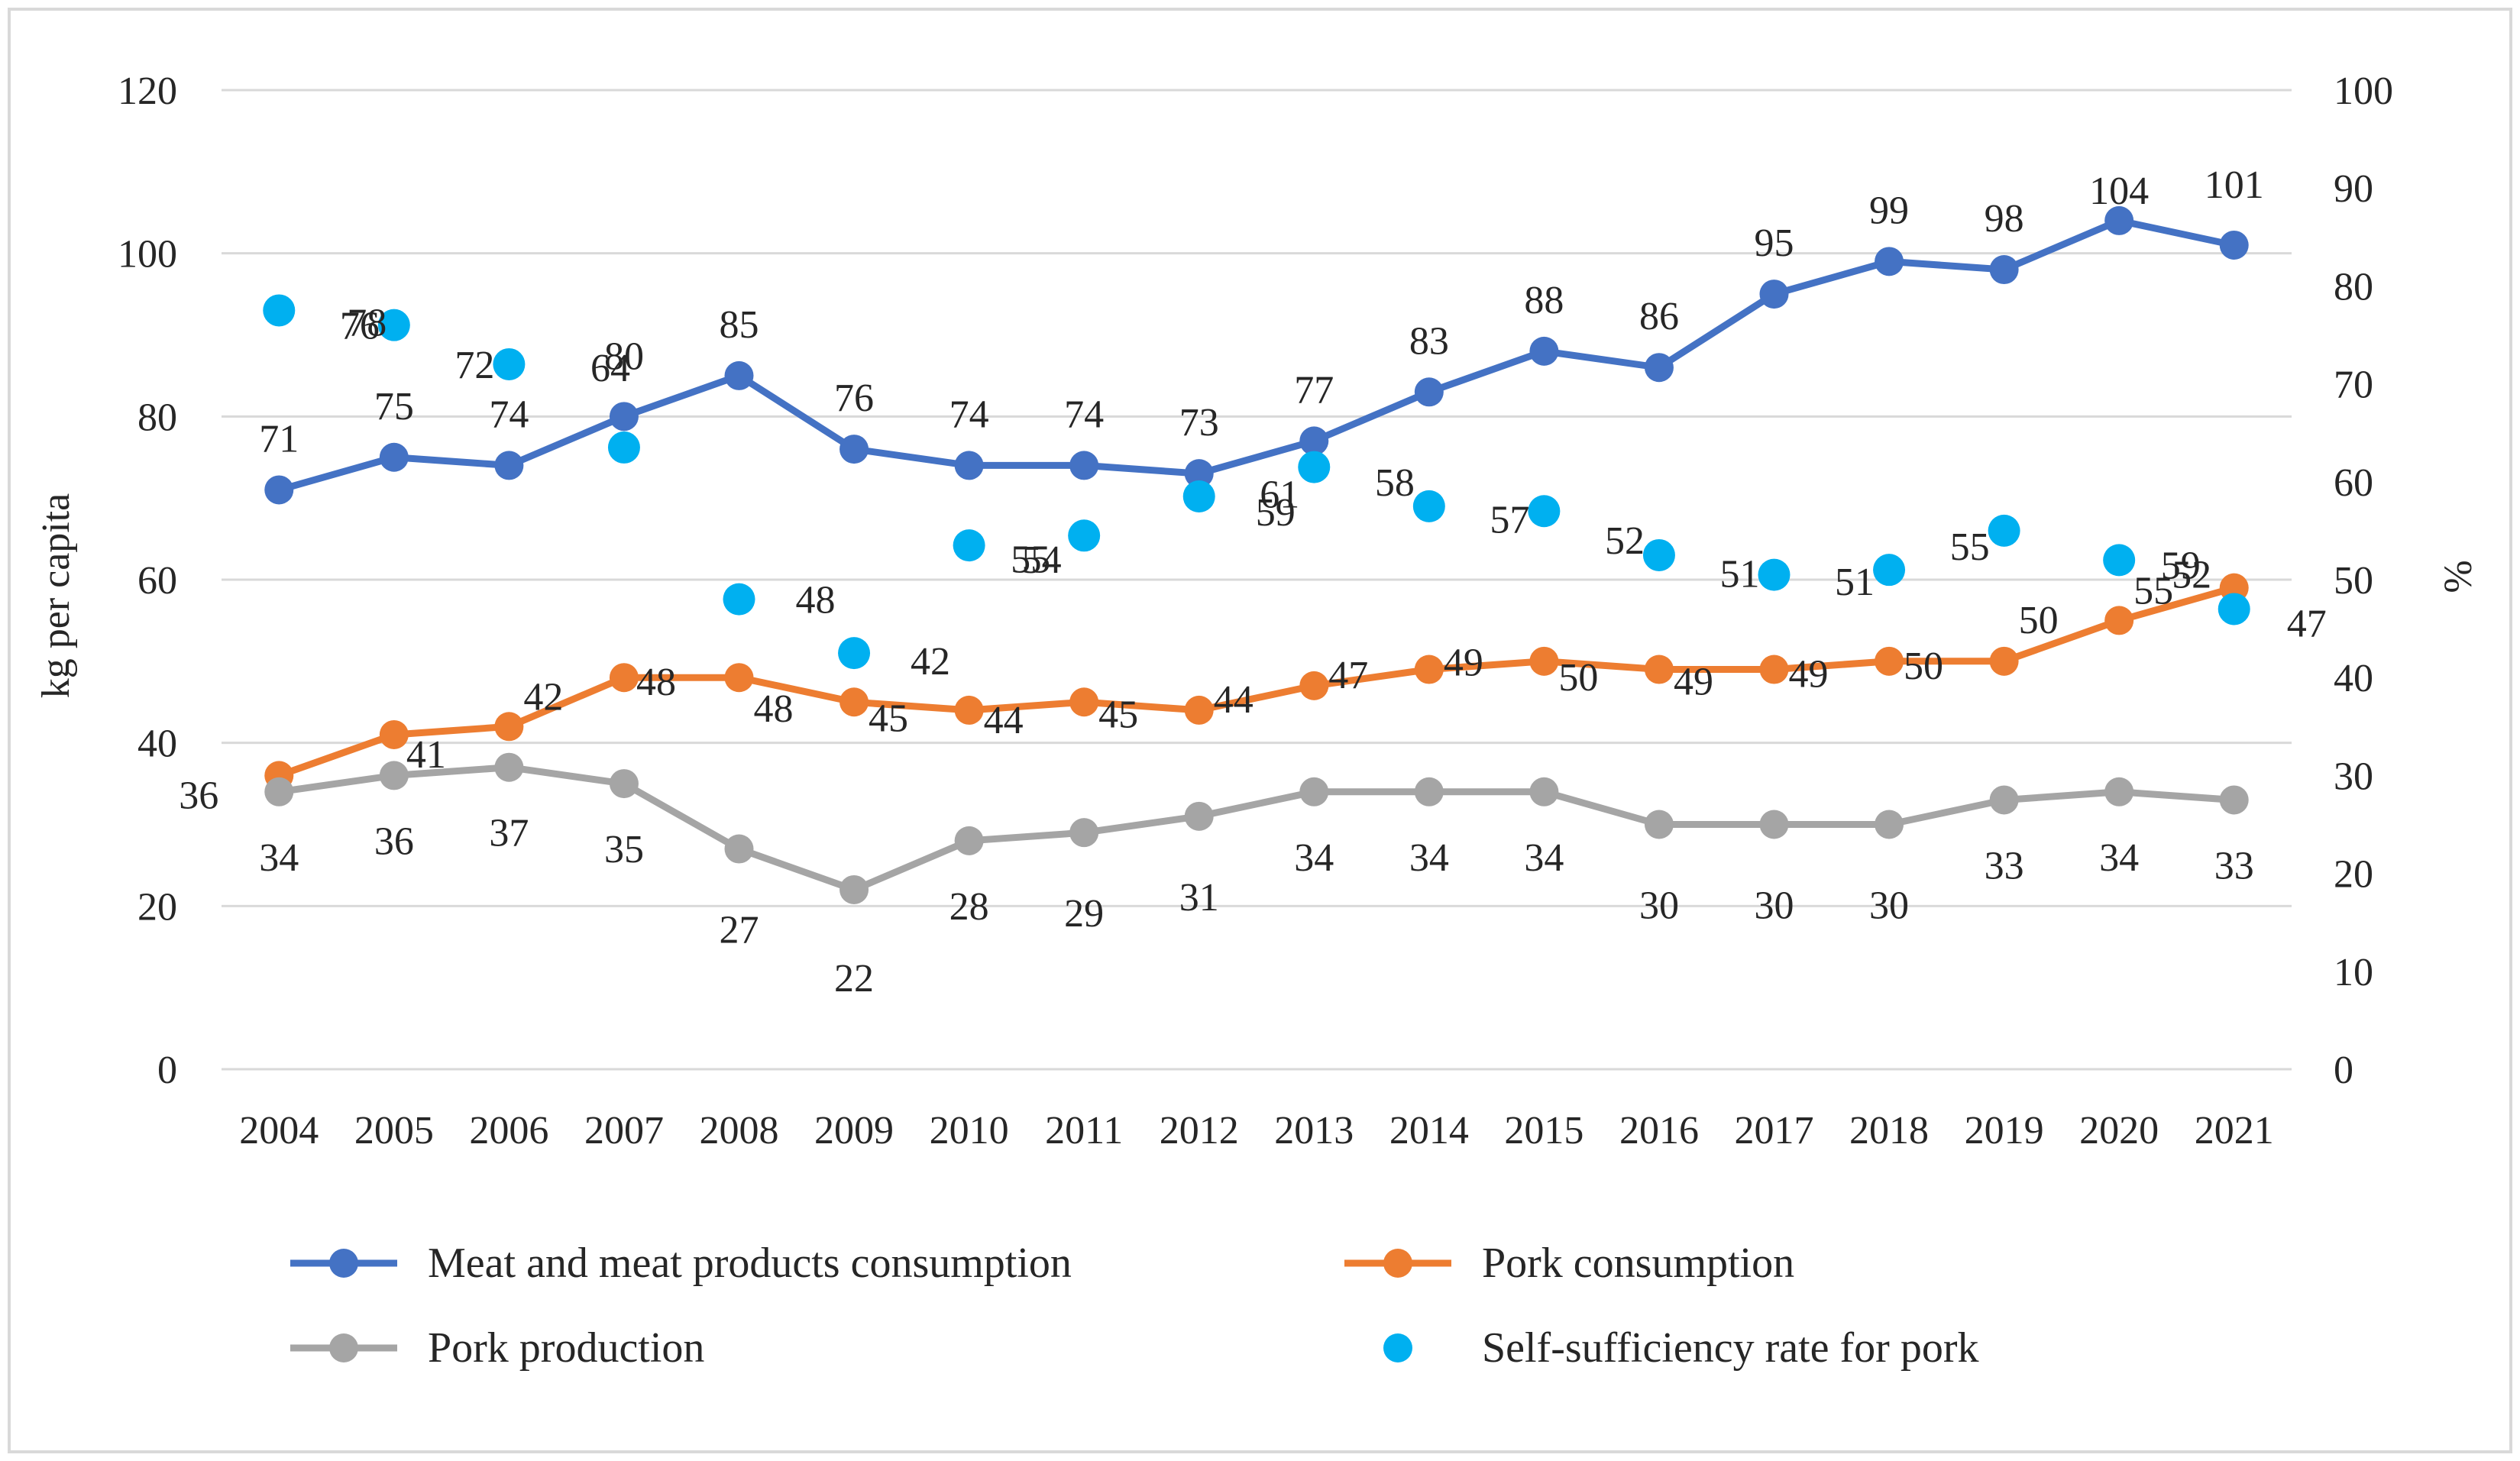 Image resolution: width=2520 pixels, height=1461 pixels. Describe the element at coordinates (2005, 865) in the screenshot. I see `data-label: 33` at that location.